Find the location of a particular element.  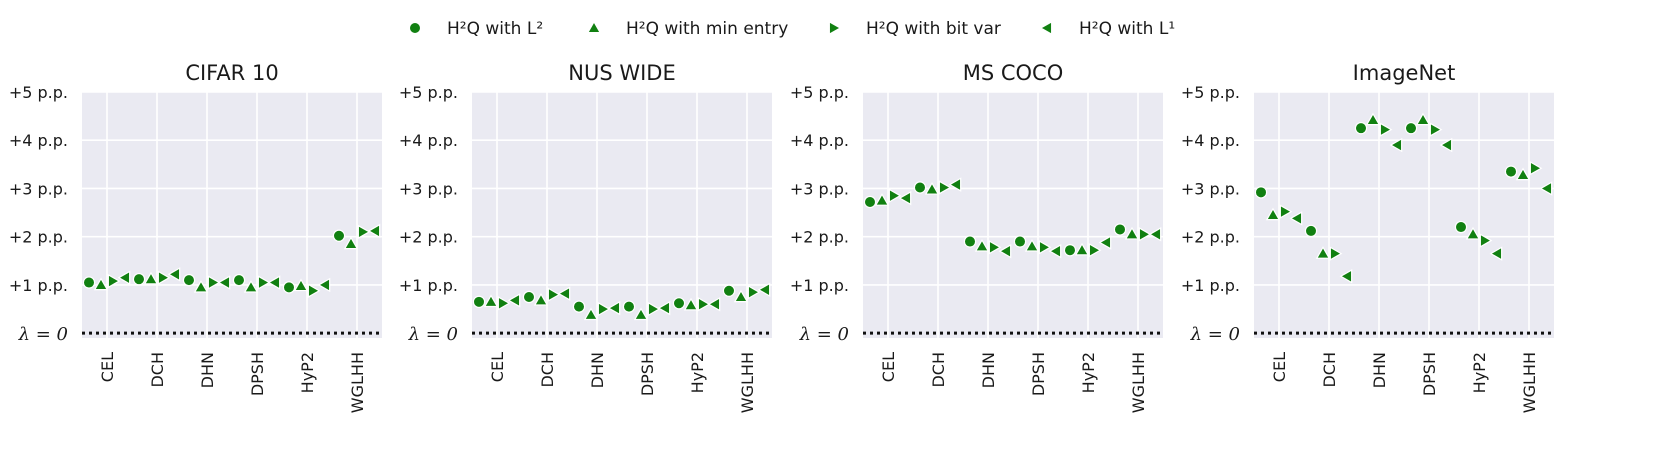

x-tick-label: HyP2 is located at coordinates (1088, 372).